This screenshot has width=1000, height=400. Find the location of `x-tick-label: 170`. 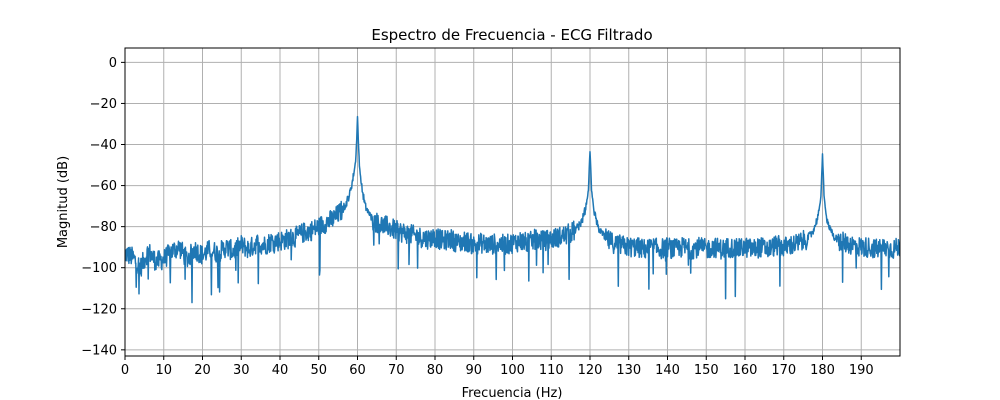

x-tick-label: 170 is located at coordinates (783, 370).